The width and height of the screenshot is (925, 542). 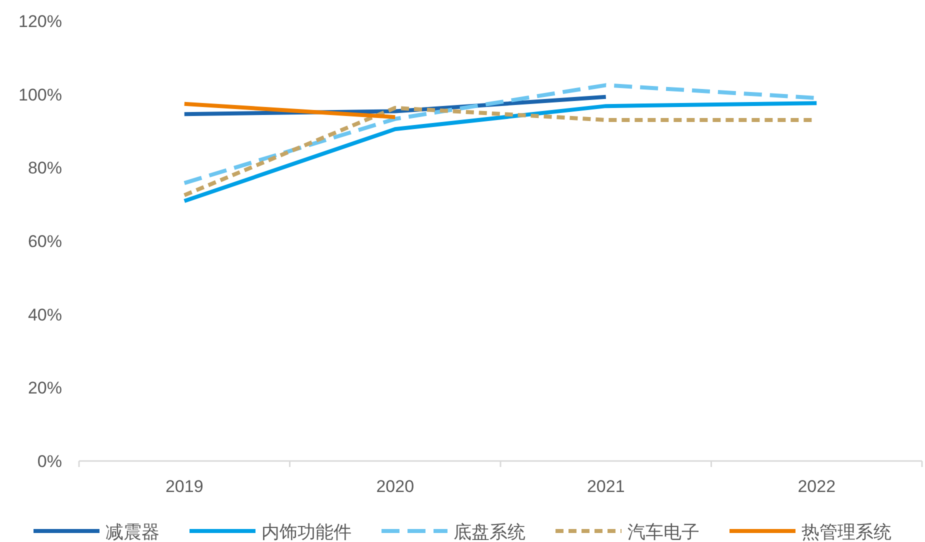 I want to click on y-tick-label: 20%, so click(x=45, y=388).